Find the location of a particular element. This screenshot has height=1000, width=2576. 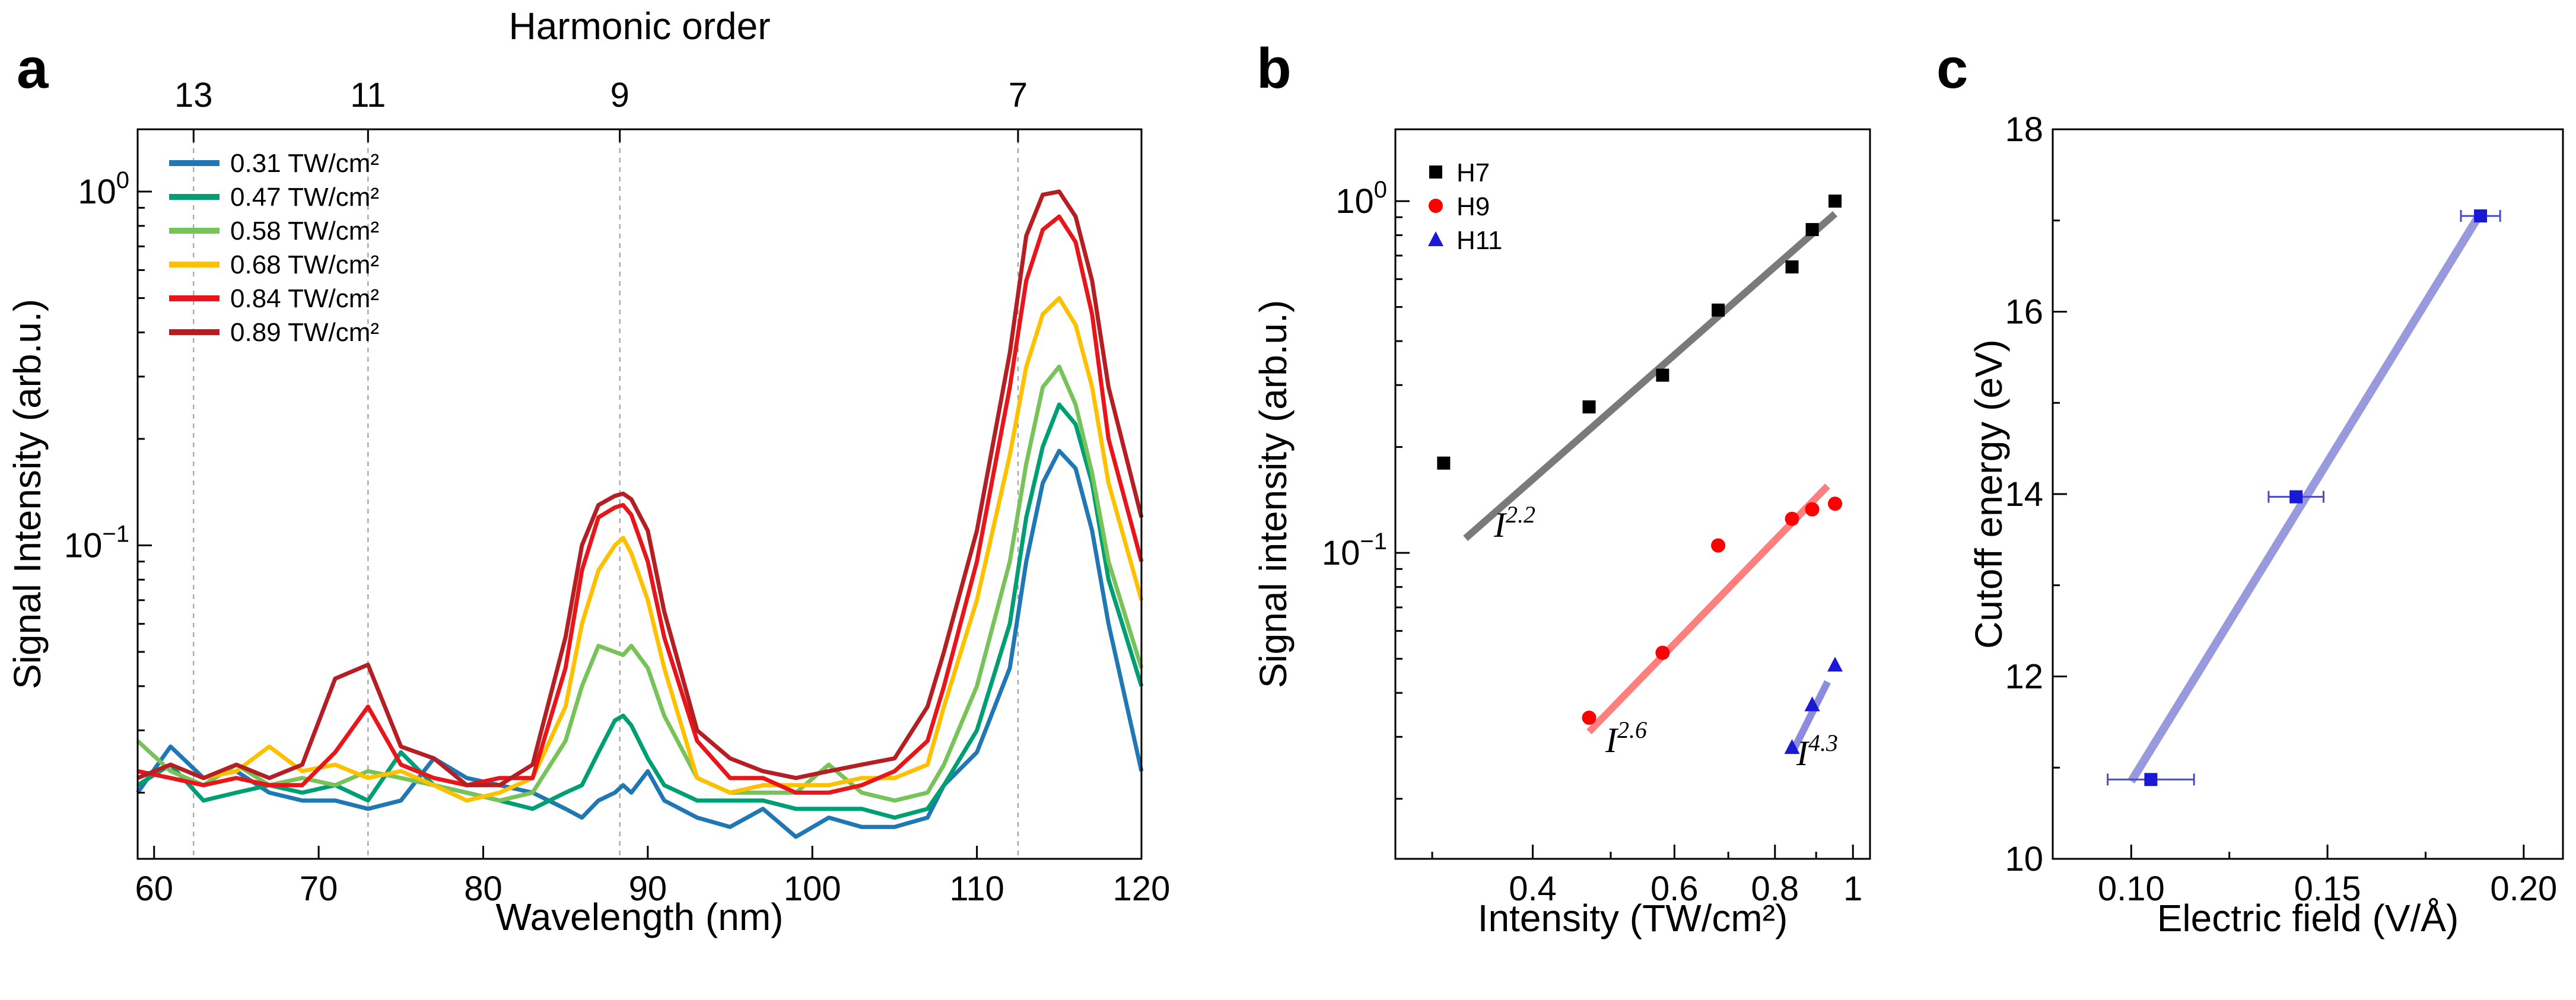

x-tick-label: 70 is located at coordinates (319, 889).